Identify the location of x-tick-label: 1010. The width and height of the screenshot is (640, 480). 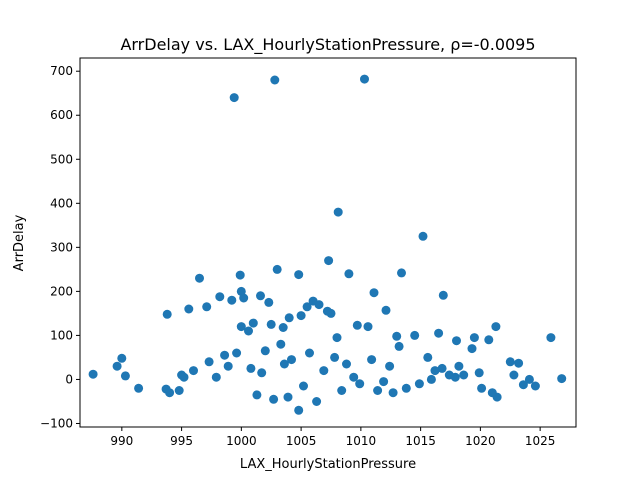
(361, 441).